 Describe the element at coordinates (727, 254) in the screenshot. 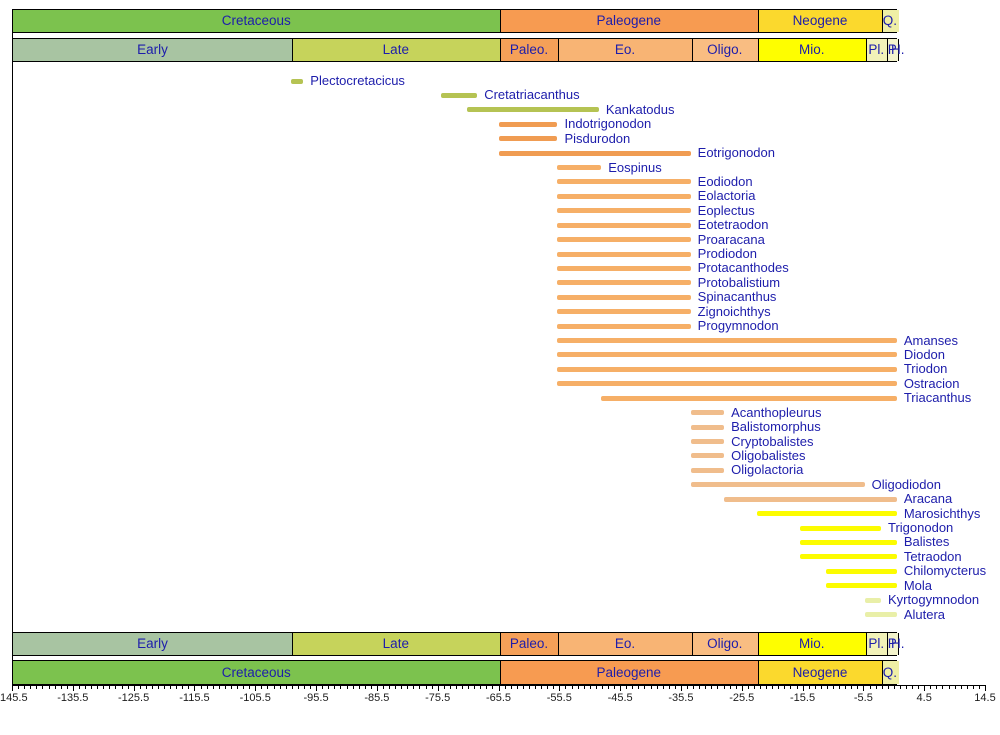

I see `taxon-label: Prodiodon` at that location.